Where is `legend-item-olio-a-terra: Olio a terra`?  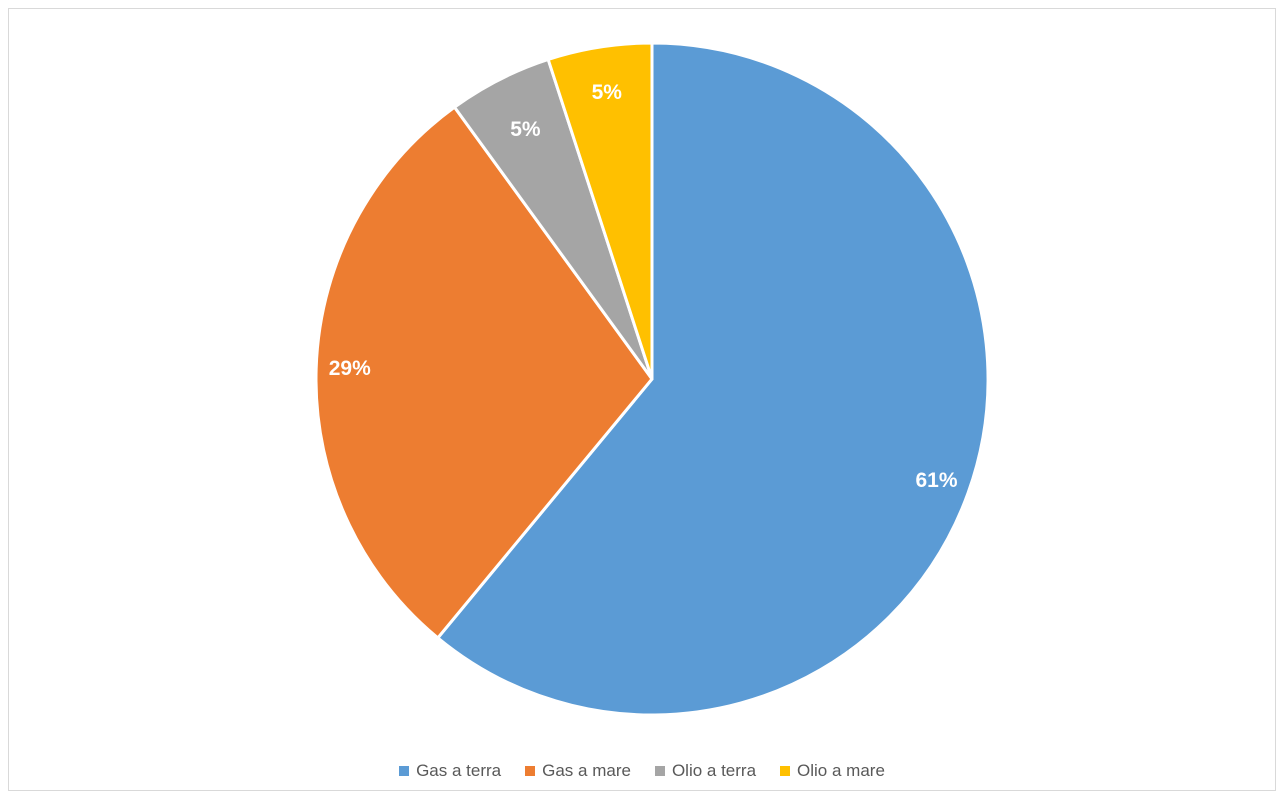
legend-item-olio-a-terra: Olio a terra is located at coordinates (705, 771).